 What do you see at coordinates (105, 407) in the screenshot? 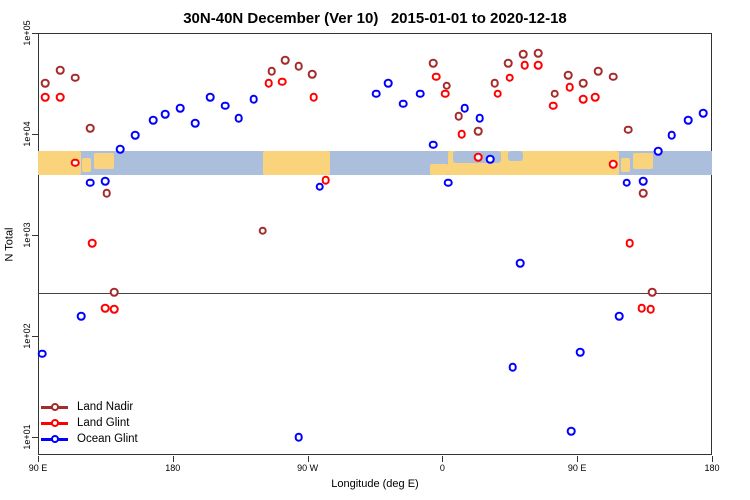
I see `legend-label: Land Nadir` at bounding box center [105, 407].